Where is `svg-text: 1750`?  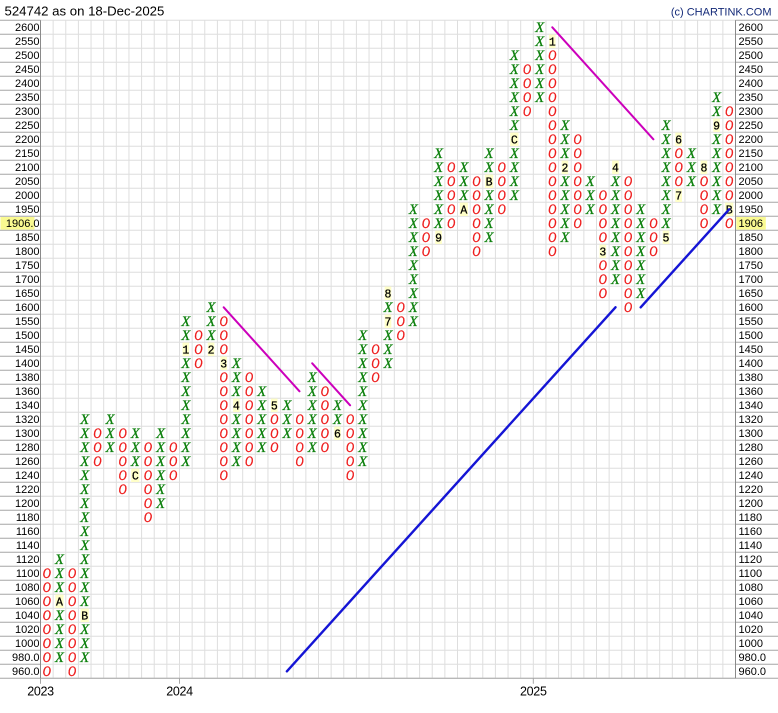
svg-text: 1750 is located at coordinates (27, 266).